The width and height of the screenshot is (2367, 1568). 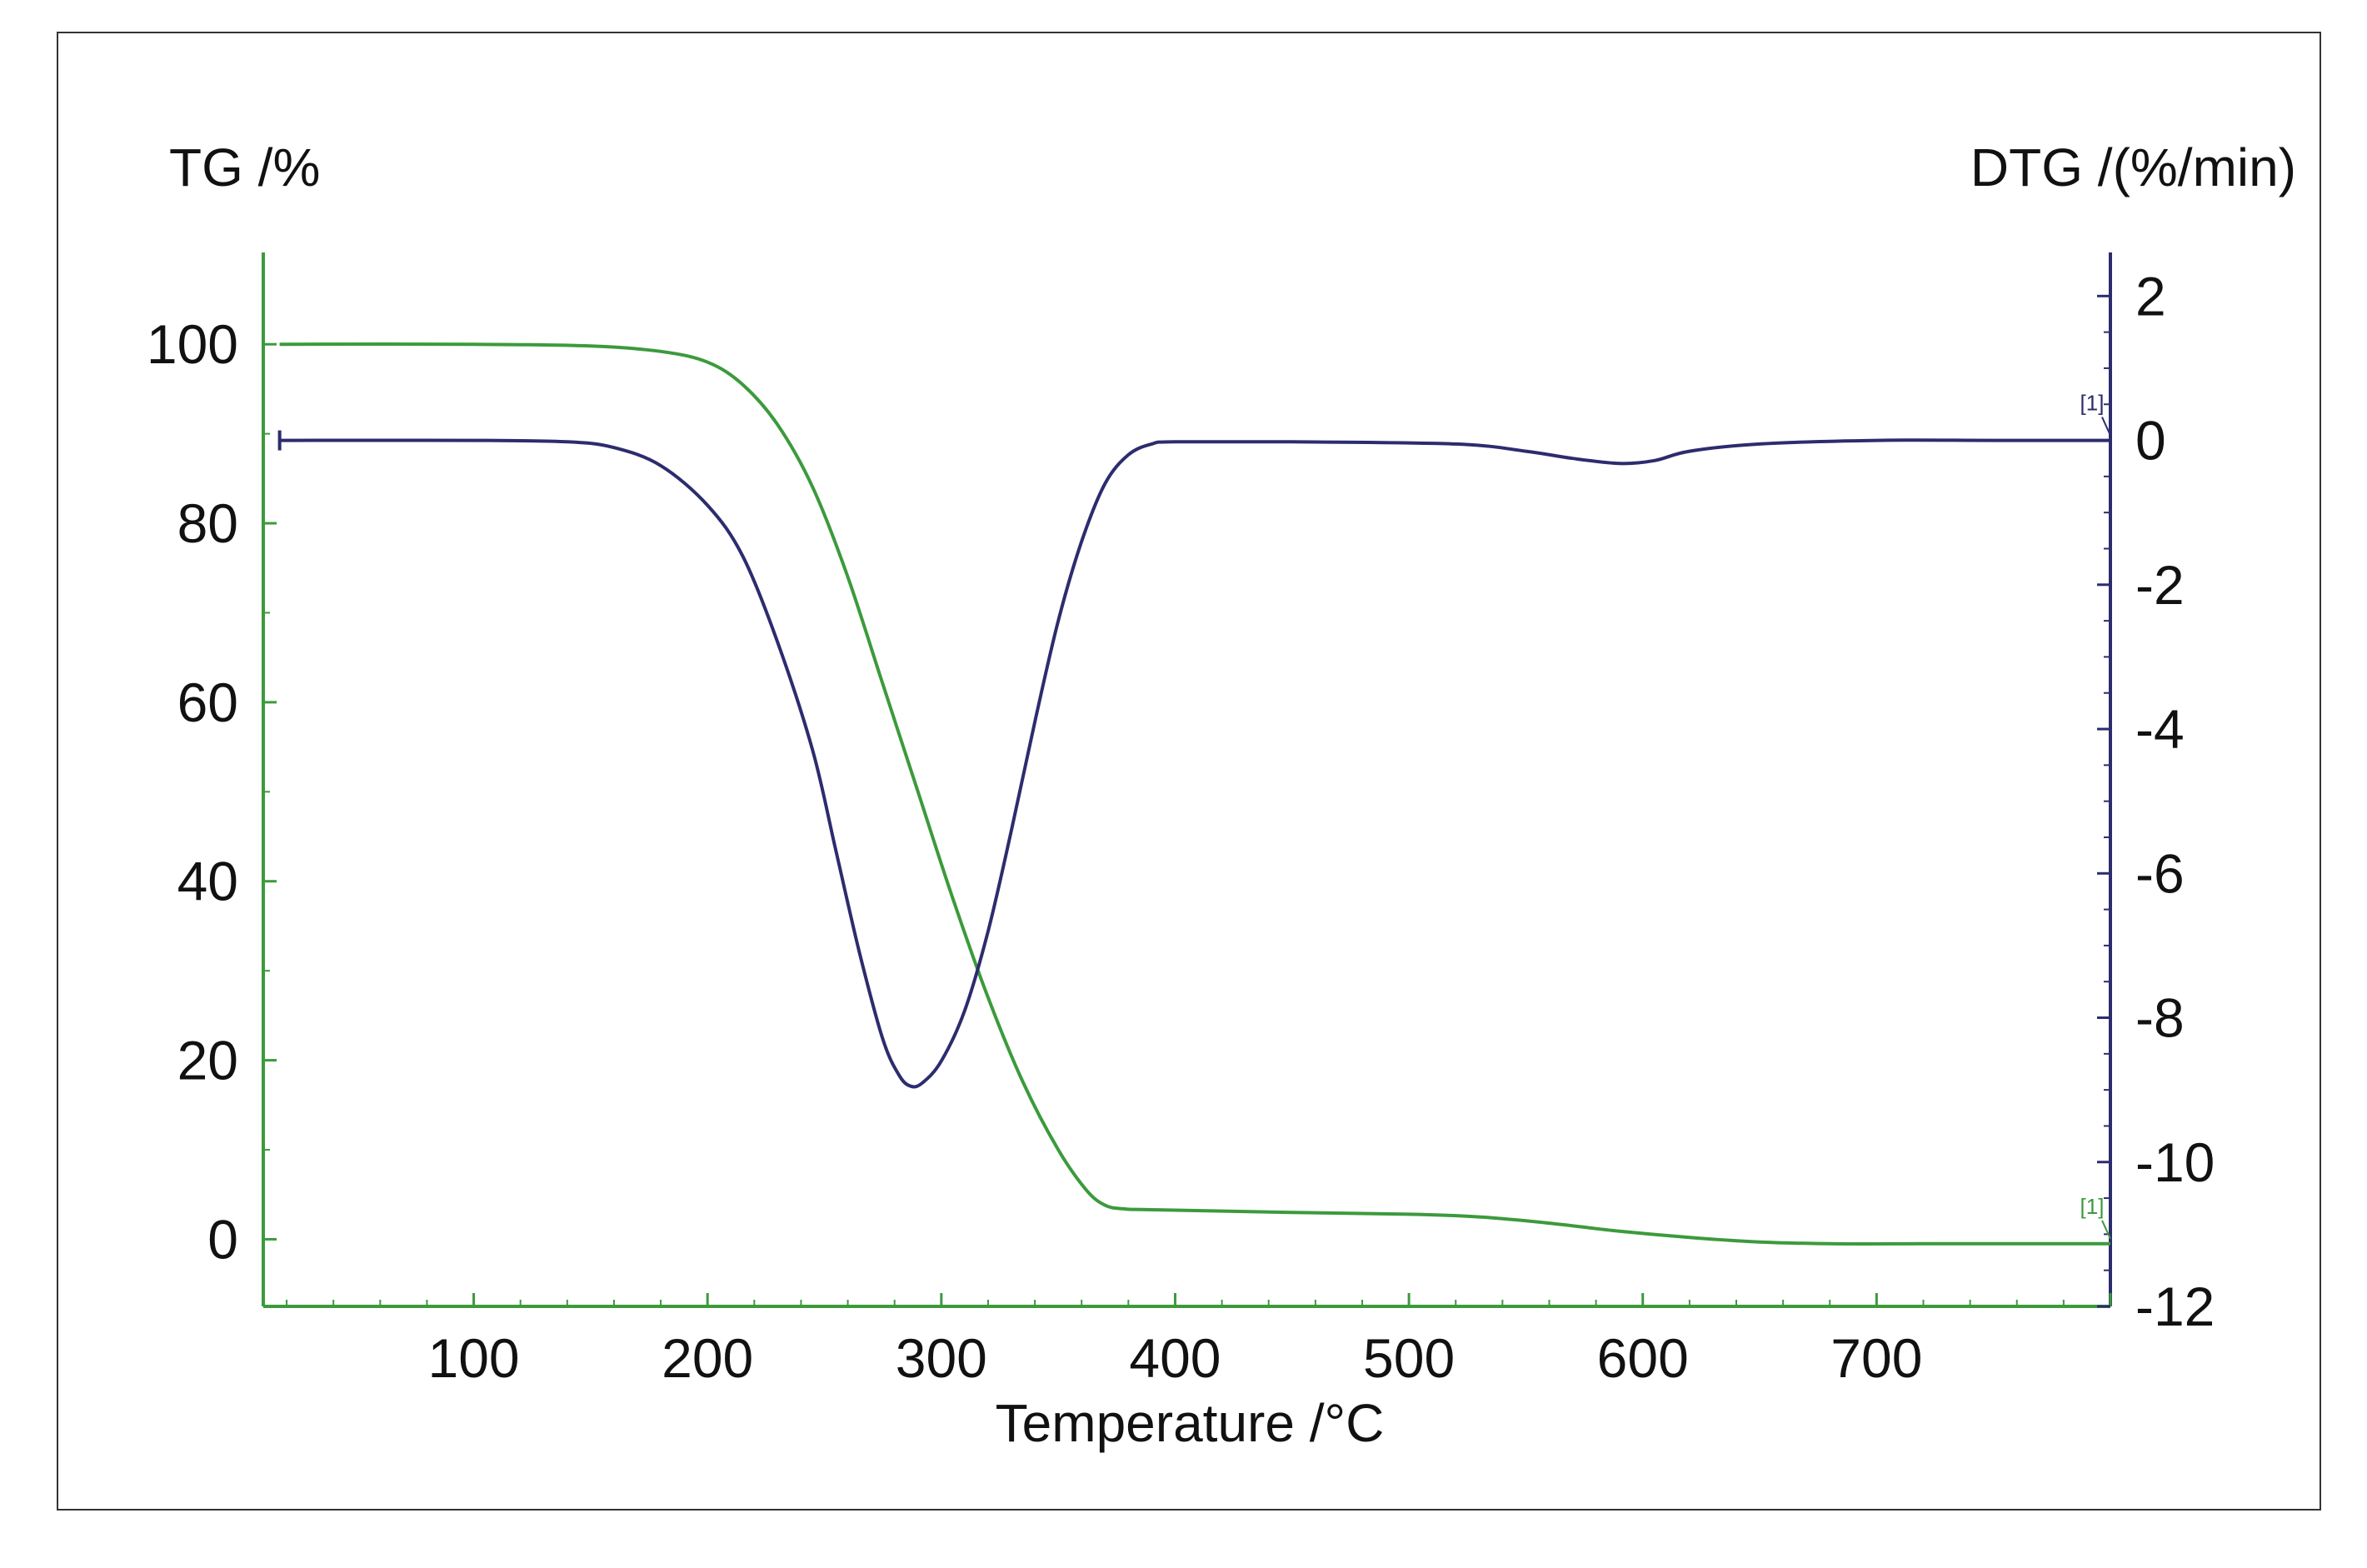 I want to click on dtg-marker-leader, so click(x=2106, y=426).